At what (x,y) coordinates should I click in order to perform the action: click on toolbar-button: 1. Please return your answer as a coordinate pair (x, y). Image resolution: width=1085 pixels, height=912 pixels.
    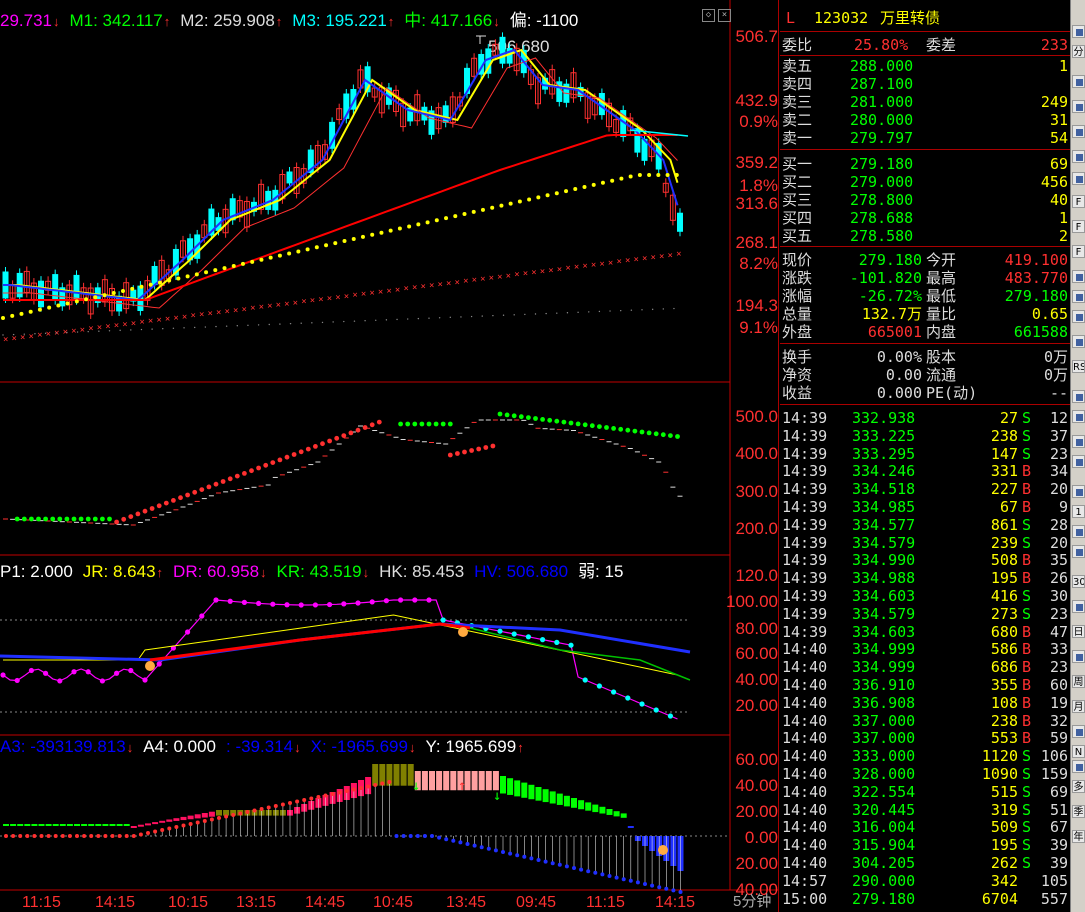
    Looking at the image, I should click on (1078, 511).